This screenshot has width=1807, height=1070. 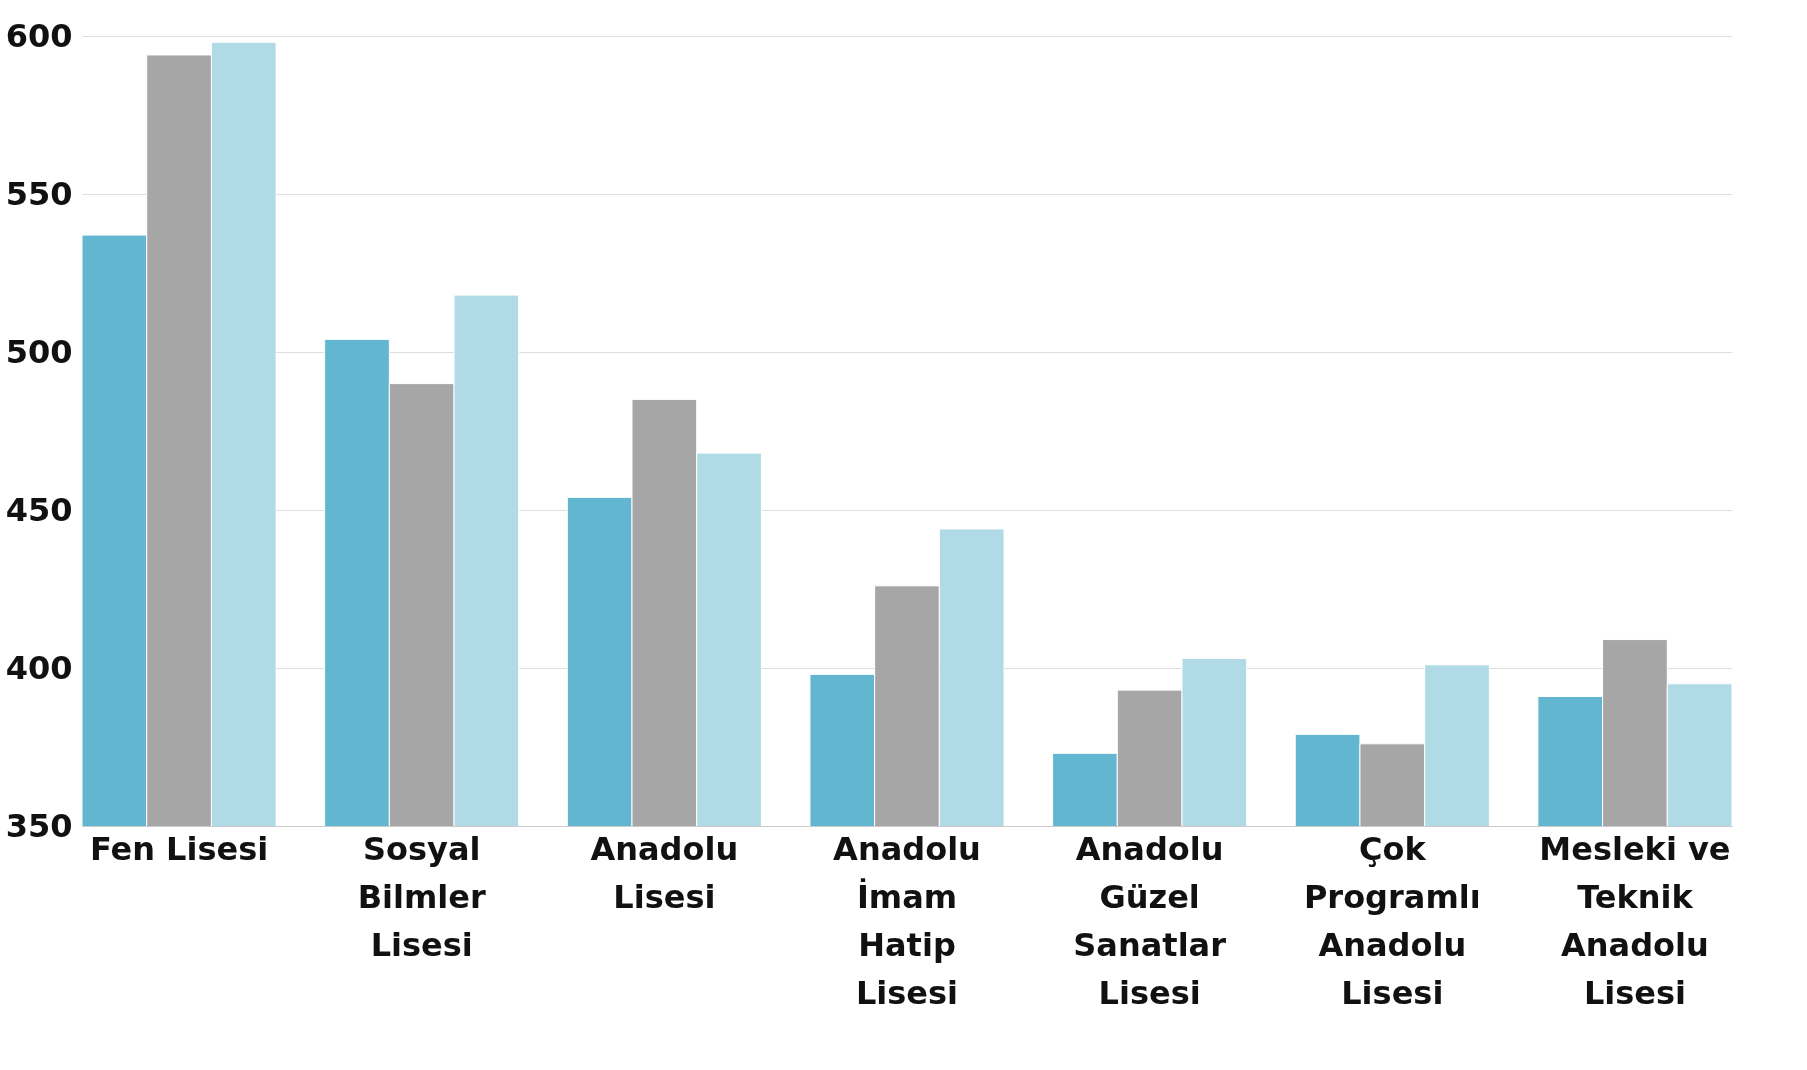 I want to click on x-tick-label: Sosyal Bilmler Lisesi, so click(x=421, y=896).